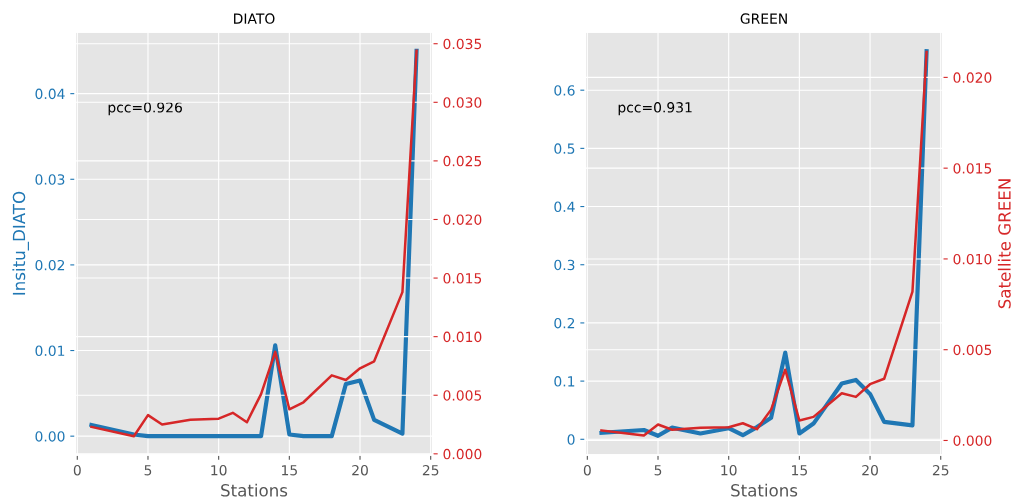 This screenshot has height=500, width=1016. I want to click on annotation: pcc=0.926, so click(145, 109).